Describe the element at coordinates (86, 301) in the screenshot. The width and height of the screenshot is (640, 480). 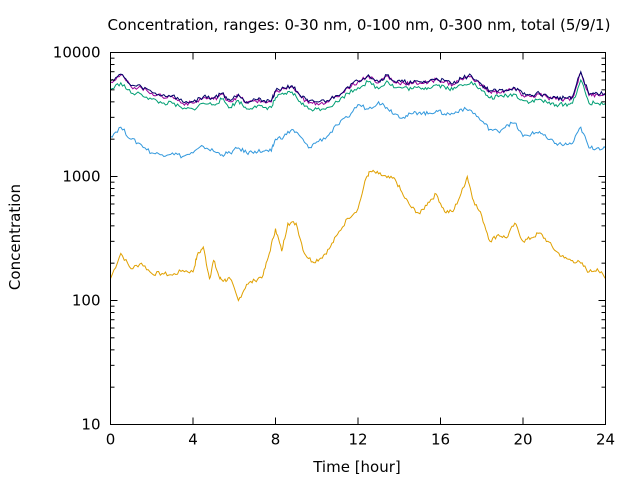
I see `y-tick-label: 100` at that location.